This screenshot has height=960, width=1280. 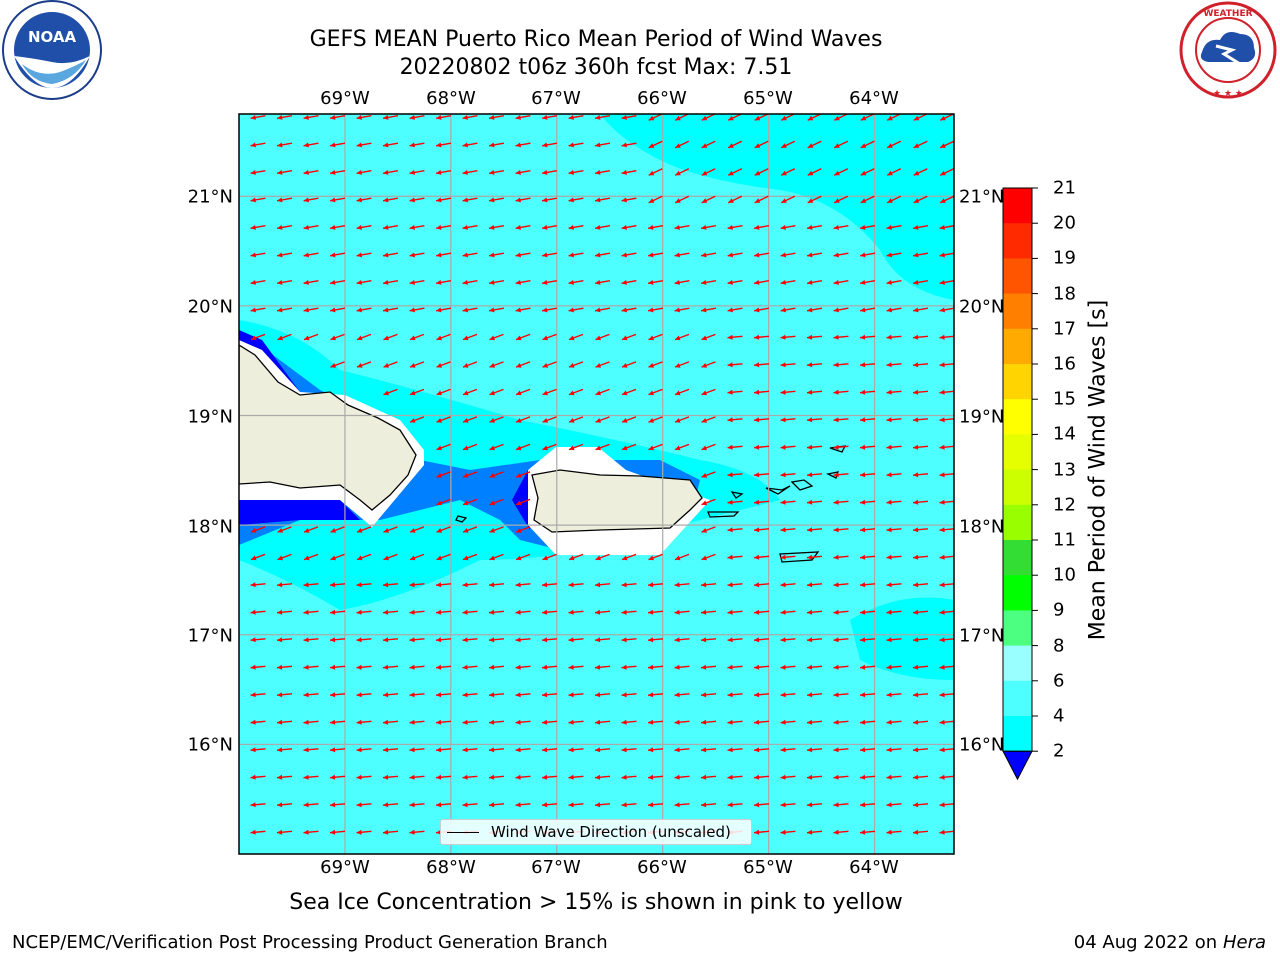 What do you see at coordinates (874, 98) in the screenshot?
I see `lon-tick-top: 64°W` at bounding box center [874, 98].